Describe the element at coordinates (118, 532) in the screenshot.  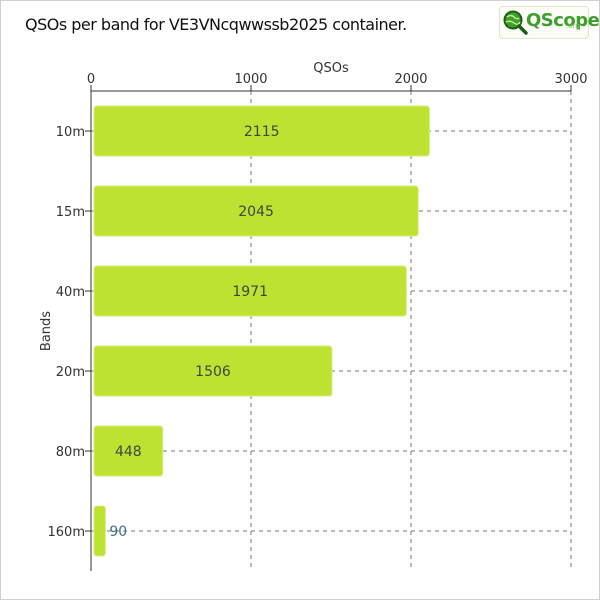
I see `bar-value-label: 90` at that location.